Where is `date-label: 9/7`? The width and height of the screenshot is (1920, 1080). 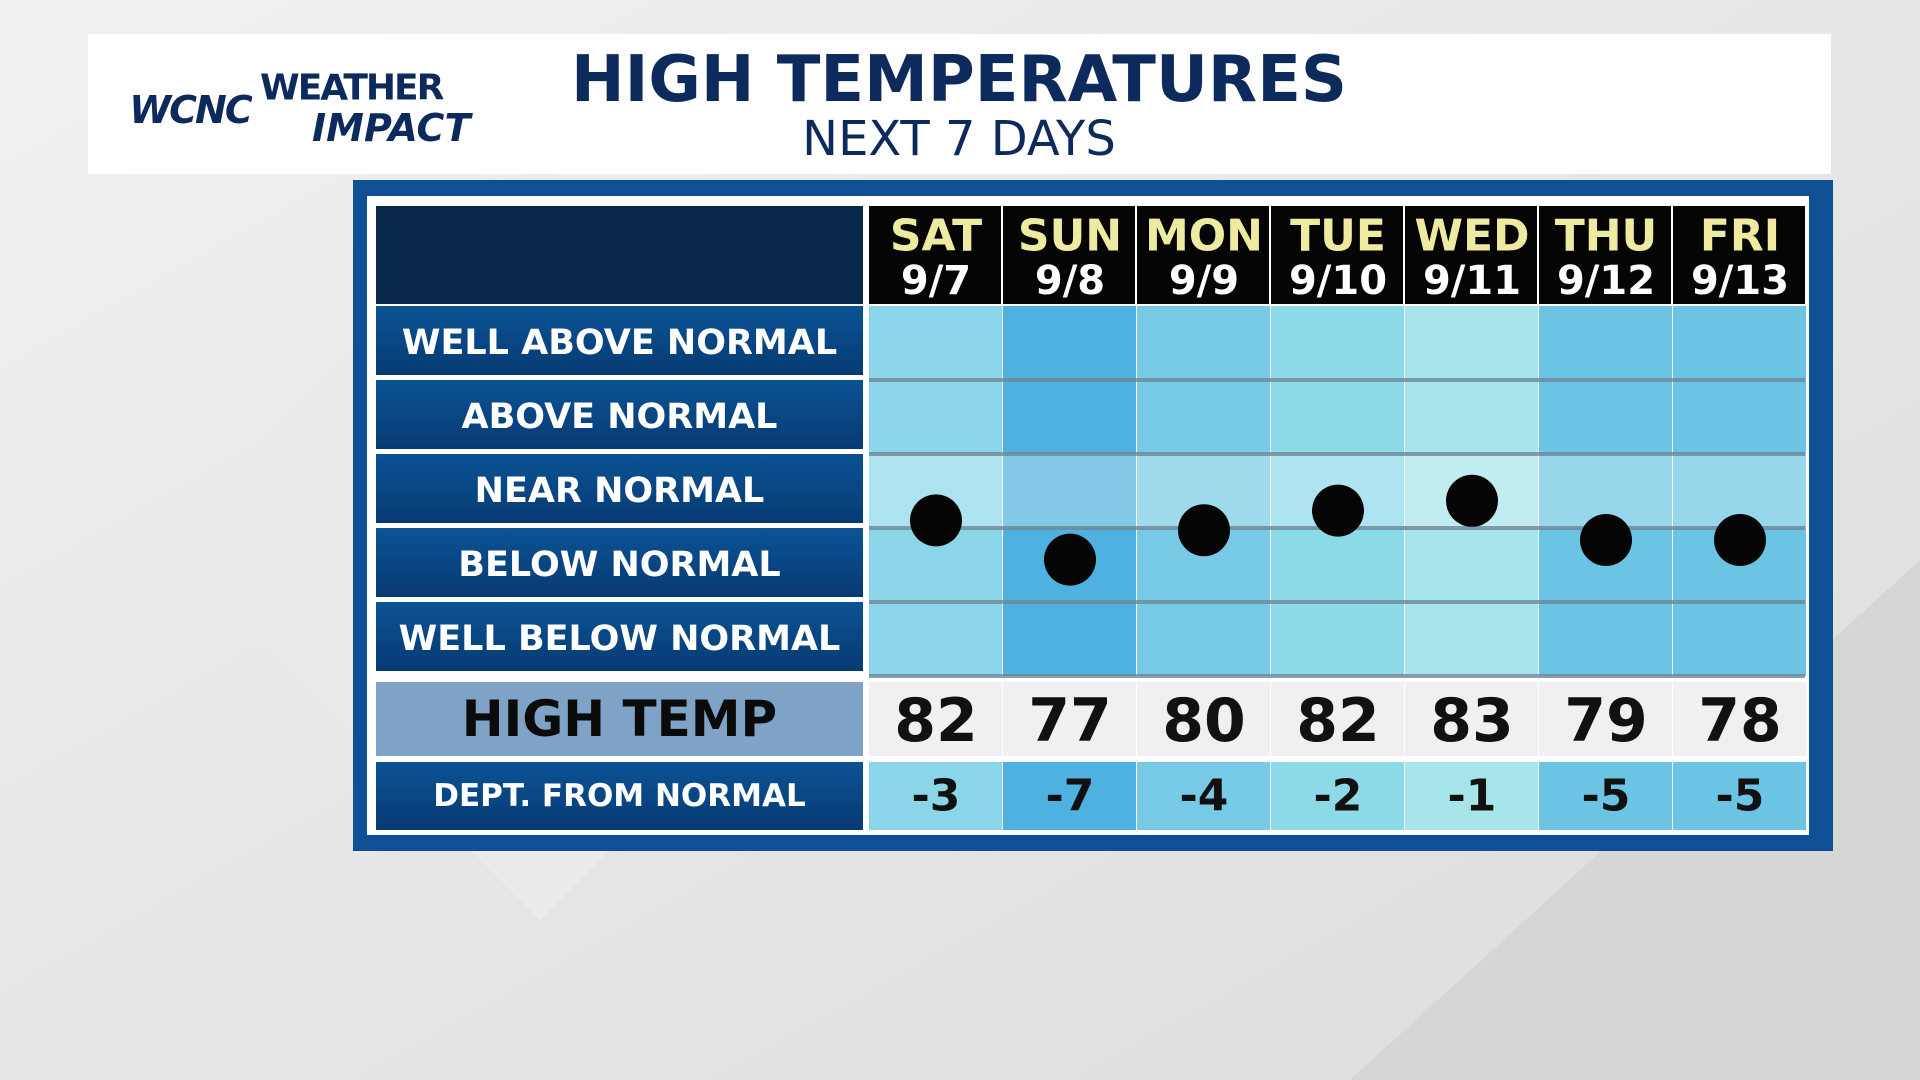 date-label: 9/7 is located at coordinates (936, 281).